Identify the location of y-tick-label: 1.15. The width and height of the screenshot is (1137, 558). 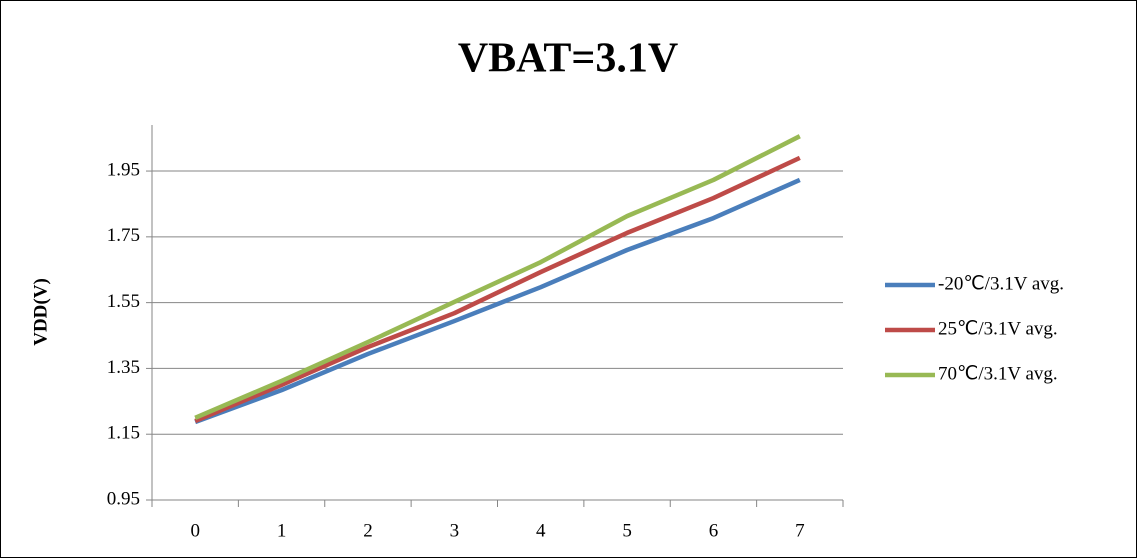
(123, 433).